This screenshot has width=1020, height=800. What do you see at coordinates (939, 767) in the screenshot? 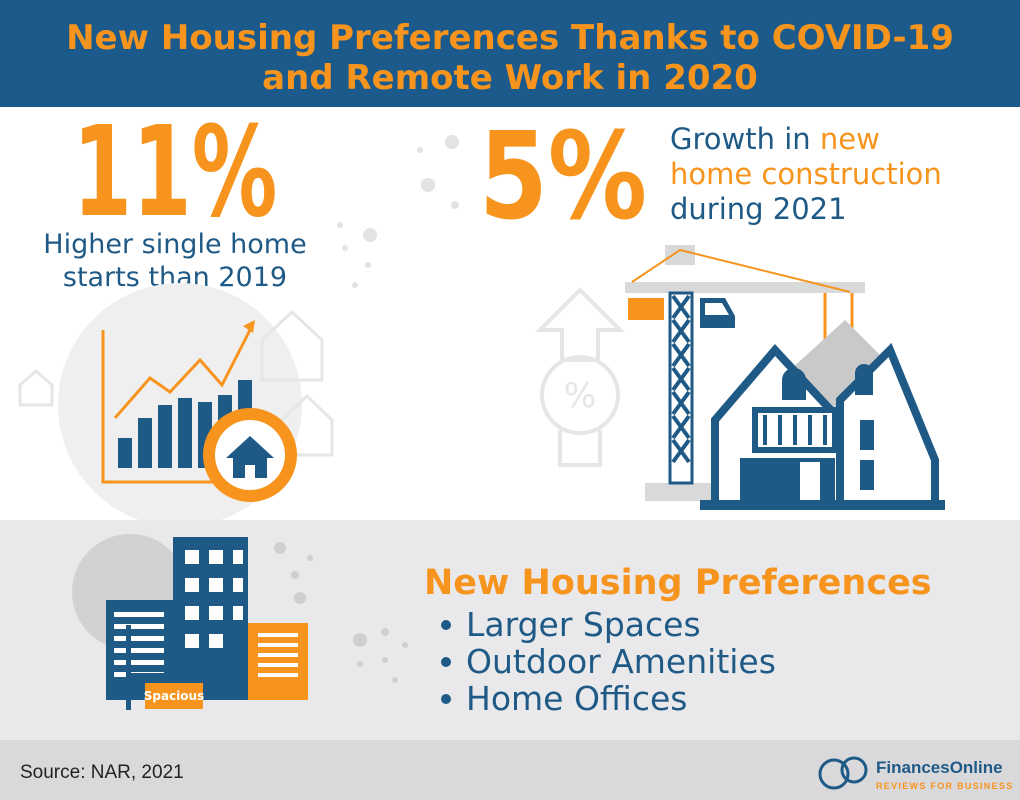
I see `brand-name: FinancesOnline` at bounding box center [939, 767].